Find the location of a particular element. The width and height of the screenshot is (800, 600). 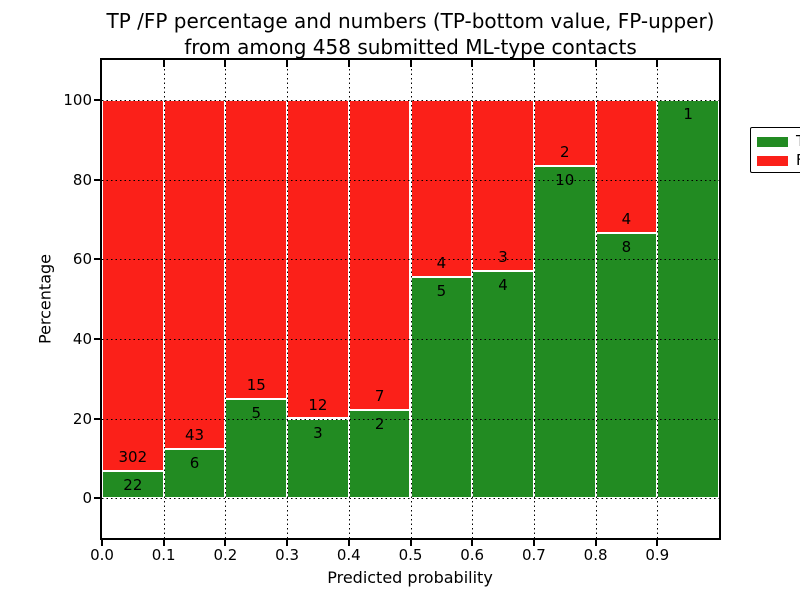

x-tick-label: 0.7 is located at coordinates (533, 555).